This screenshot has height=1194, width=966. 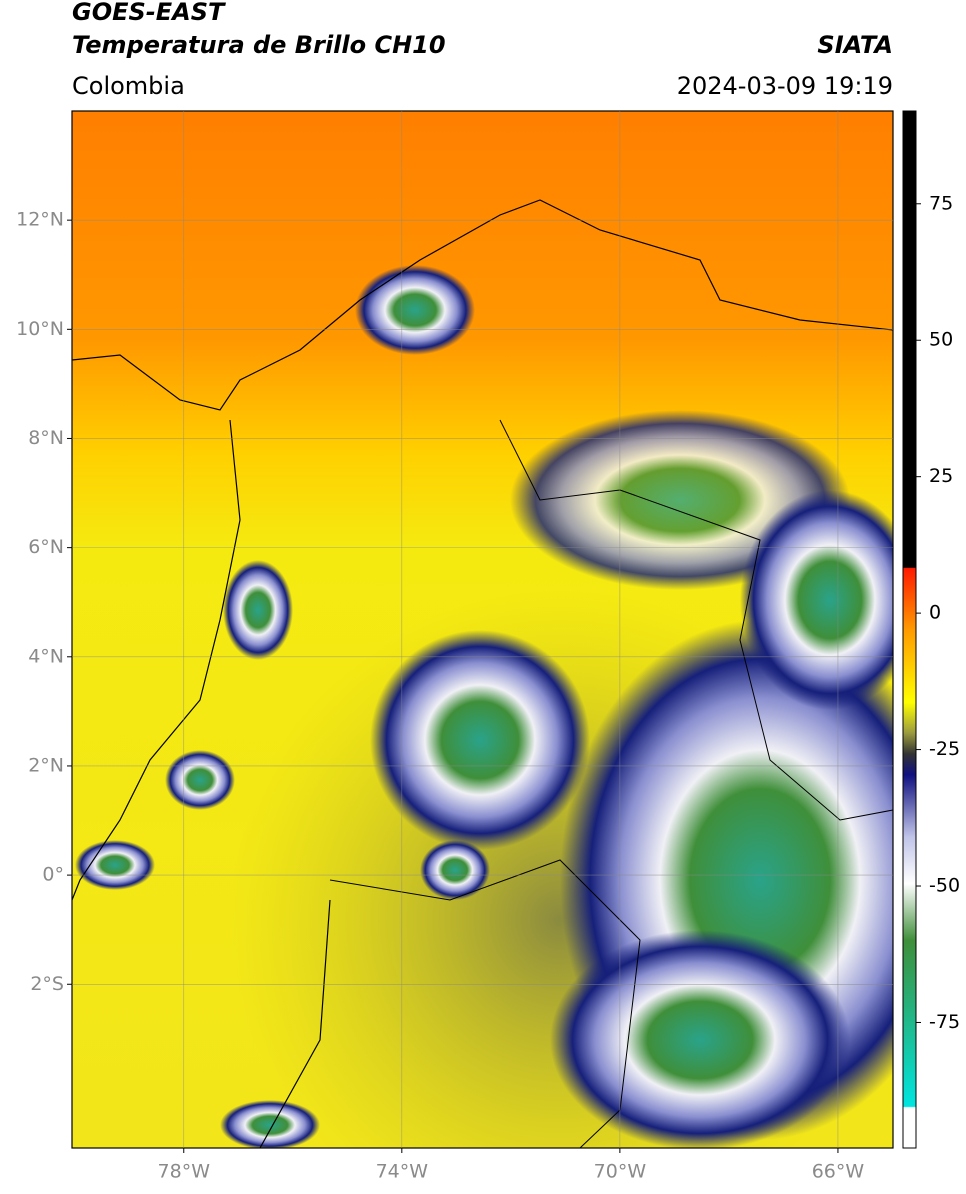 I want to click on colorbar-label: 25, so click(x=941, y=476).